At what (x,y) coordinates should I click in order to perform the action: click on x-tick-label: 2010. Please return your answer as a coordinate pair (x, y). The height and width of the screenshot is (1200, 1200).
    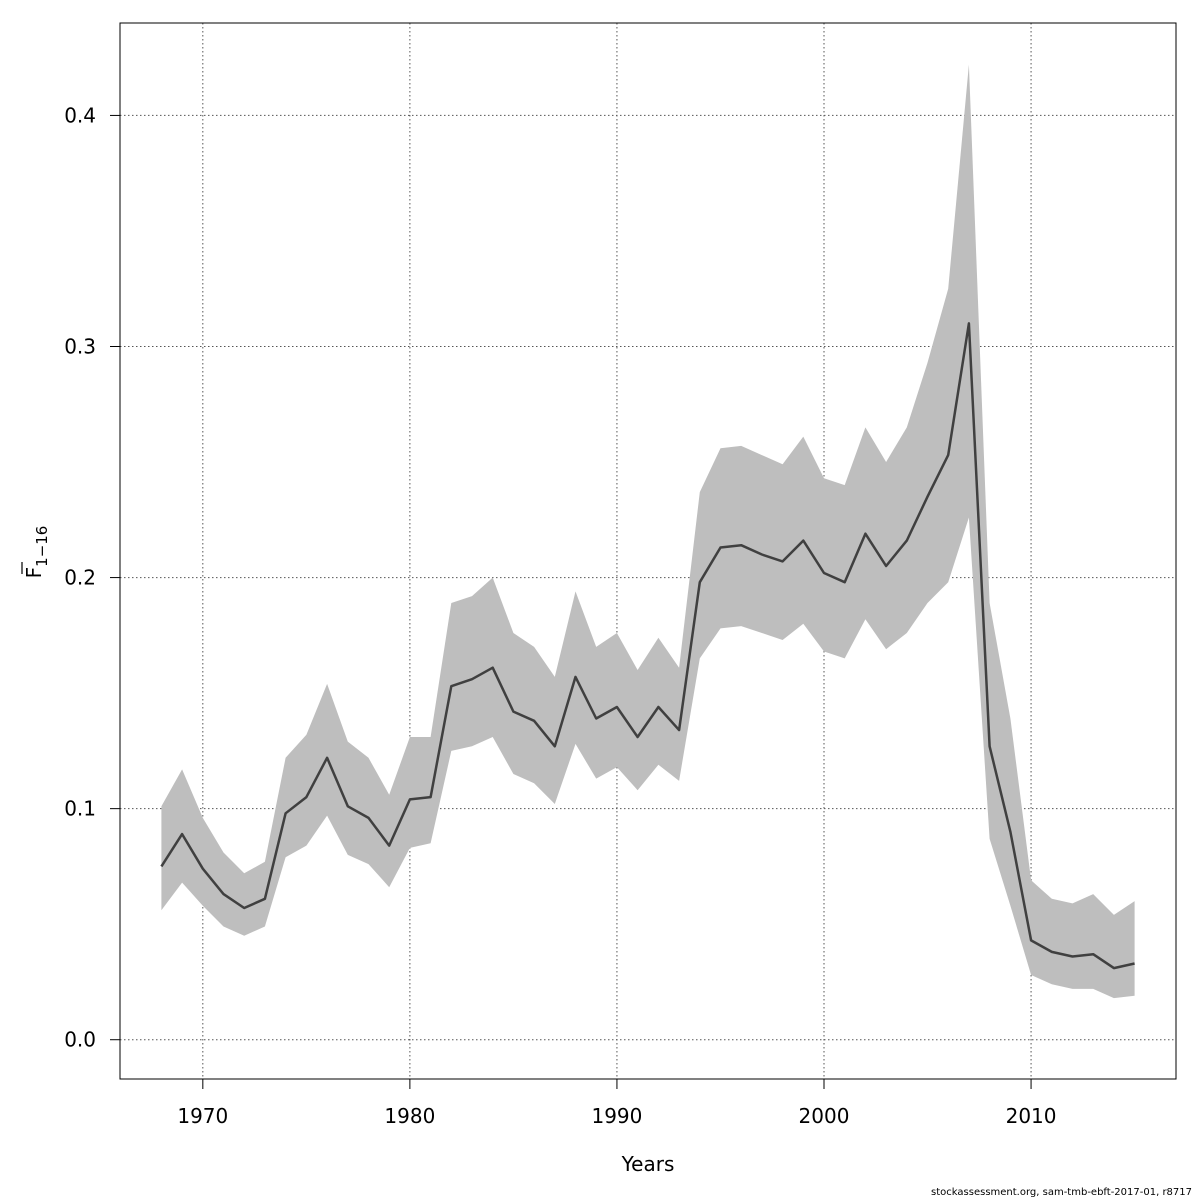
    Looking at the image, I should click on (1031, 1116).